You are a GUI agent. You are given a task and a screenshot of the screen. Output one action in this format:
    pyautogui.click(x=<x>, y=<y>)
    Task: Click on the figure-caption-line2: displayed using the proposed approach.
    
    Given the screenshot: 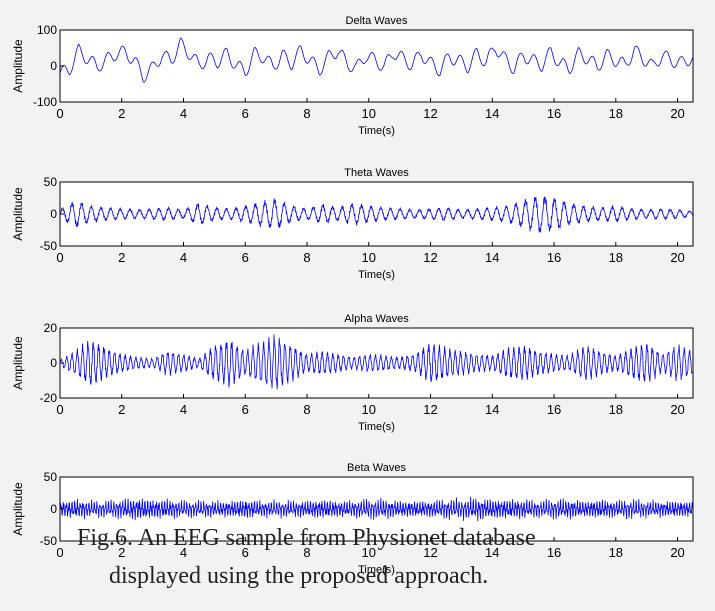 What is the action you would take?
    pyautogui.click(x=299, y=576)
    